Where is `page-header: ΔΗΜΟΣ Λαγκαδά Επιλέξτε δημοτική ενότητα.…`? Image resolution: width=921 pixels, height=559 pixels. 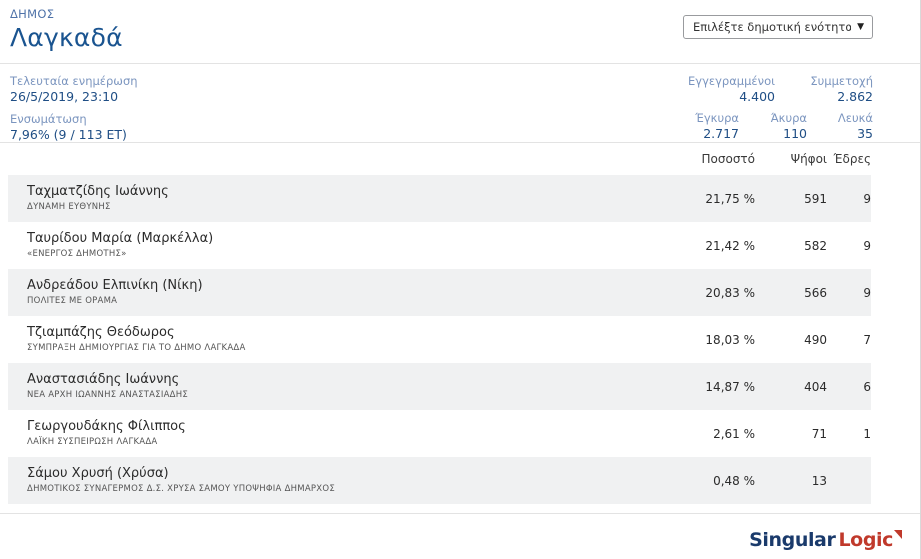
page-header: ΔΗΜΟΣ Λαγκαδά Επιλέξτε δημοτική ενότητα.… is located at coordinates (460, 31).